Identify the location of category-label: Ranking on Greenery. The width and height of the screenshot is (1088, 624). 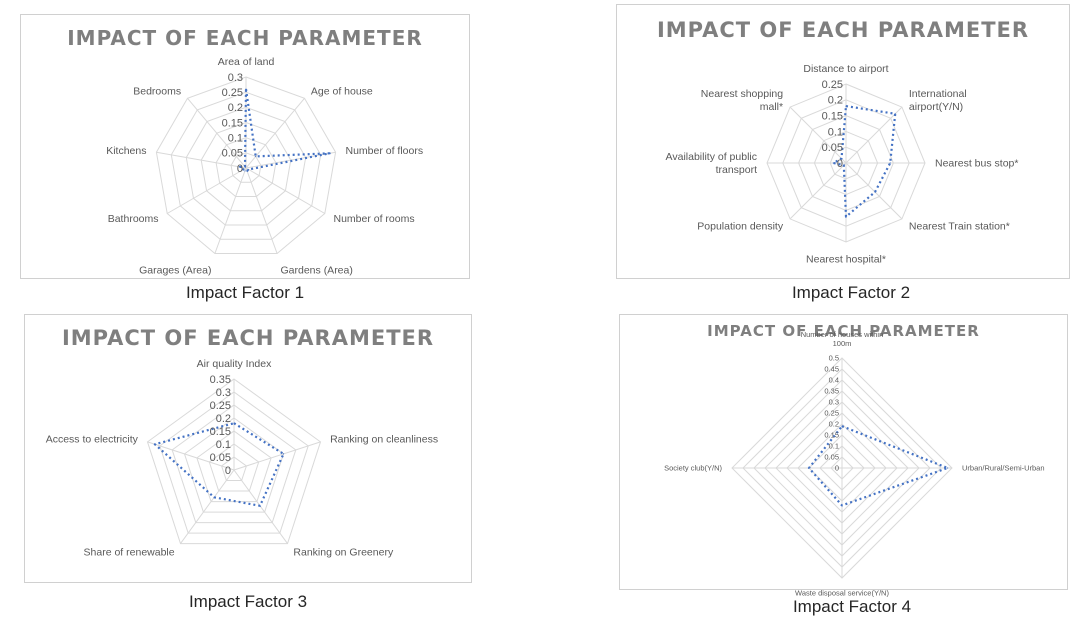
(343, 552).